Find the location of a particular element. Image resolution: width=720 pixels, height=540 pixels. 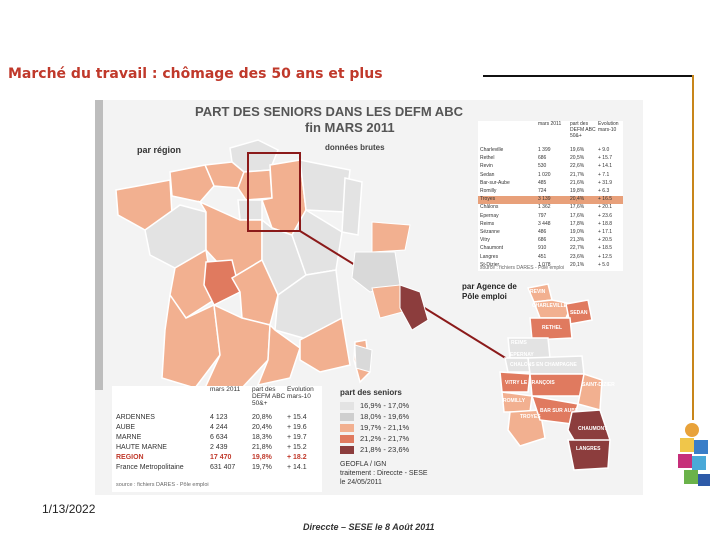

table-row: France Metropolitaine 631 407 19,7% + 14.1 is located at coordinates (217, 469).